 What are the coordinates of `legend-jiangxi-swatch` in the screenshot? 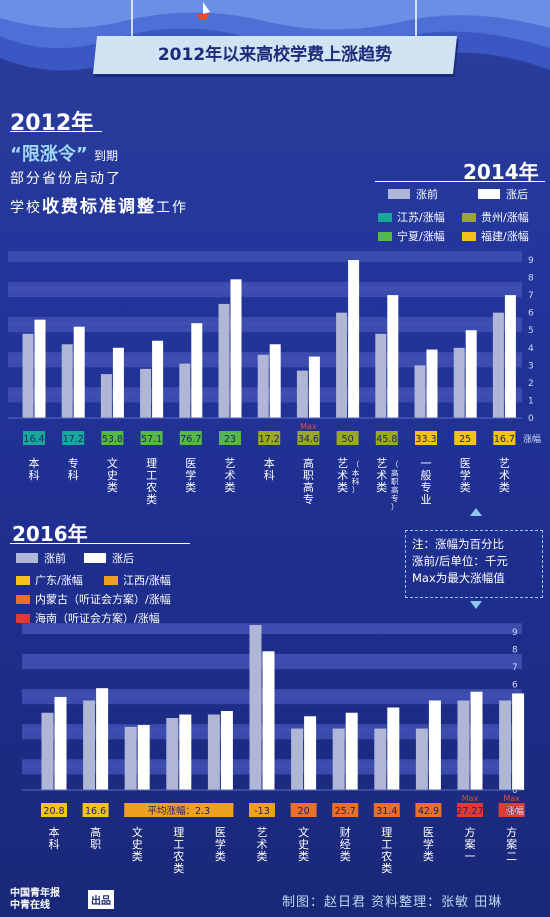 It's located at (111, 580).